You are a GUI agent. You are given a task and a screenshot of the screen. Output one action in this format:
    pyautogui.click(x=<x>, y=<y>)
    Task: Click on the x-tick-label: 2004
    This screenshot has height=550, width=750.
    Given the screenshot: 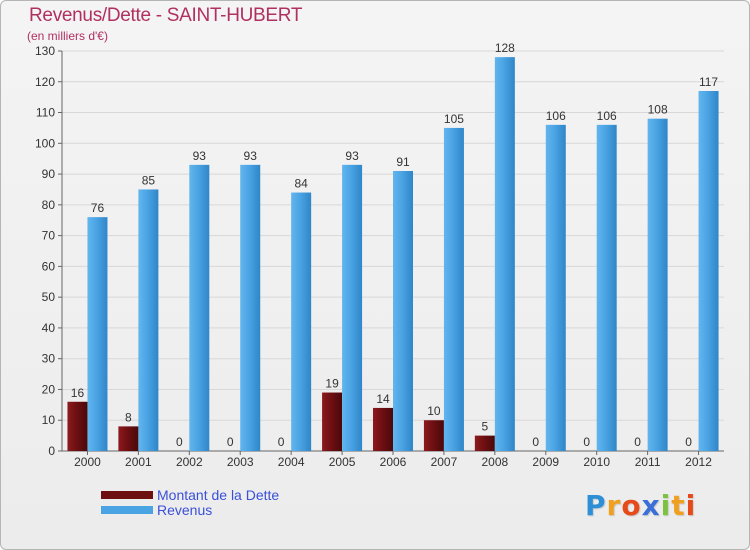 What is the action you would take?
    pyautogui.click(x=291, y=462)
    